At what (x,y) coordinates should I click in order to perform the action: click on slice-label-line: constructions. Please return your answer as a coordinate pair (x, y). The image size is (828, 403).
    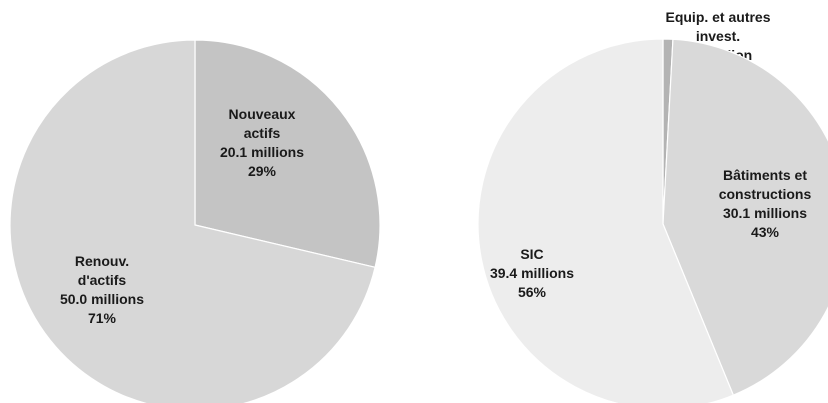
    Looking at the image, I should click on (765, 194).